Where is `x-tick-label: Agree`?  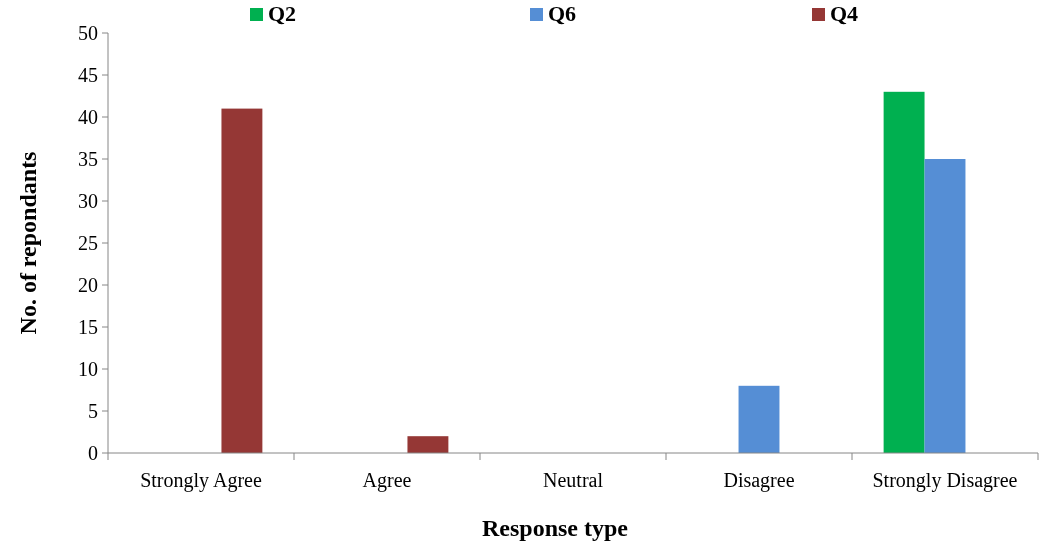
x-tick-label: Agree is located at coordinates (387, 480).